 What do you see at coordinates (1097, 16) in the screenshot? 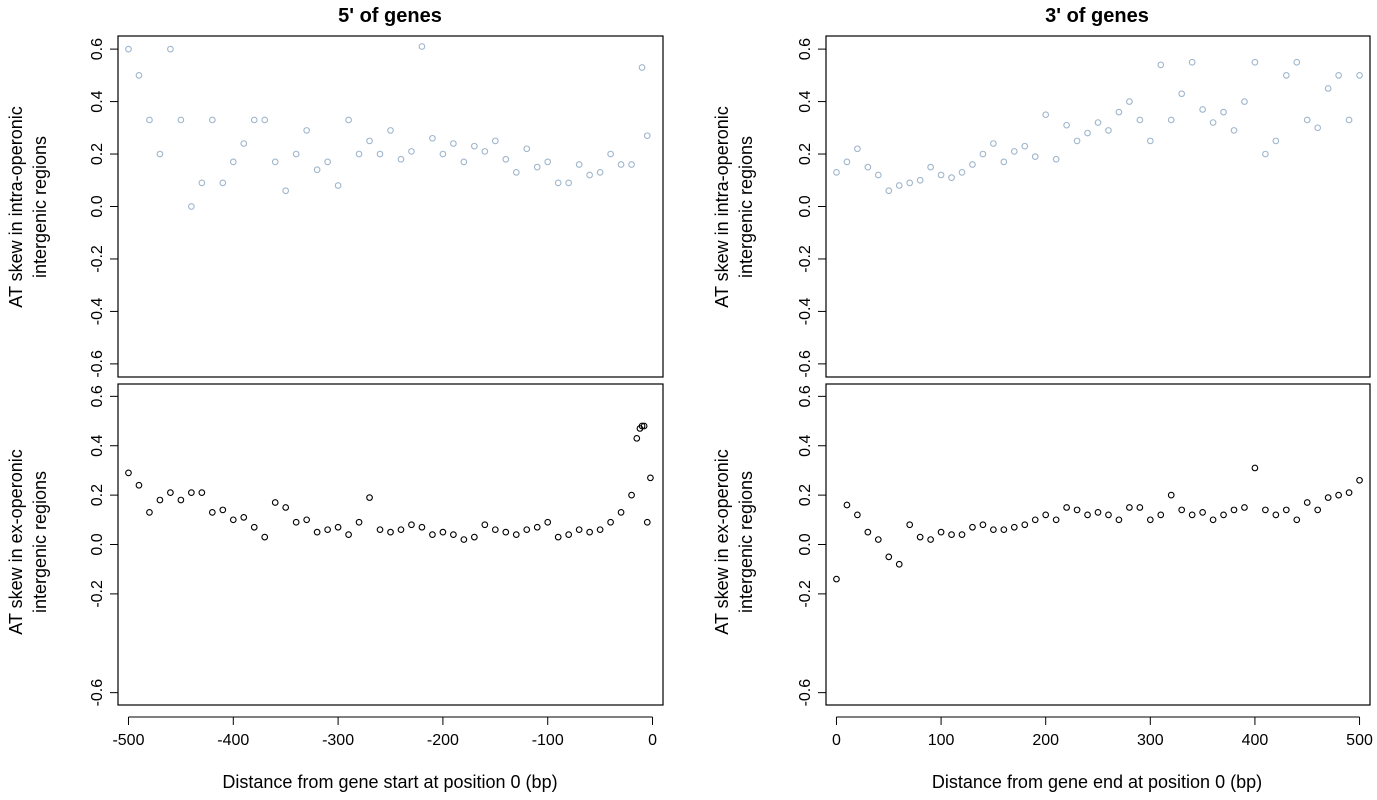
I see `title-3prime: 3' of genes` at bounding box center [1097, 16].